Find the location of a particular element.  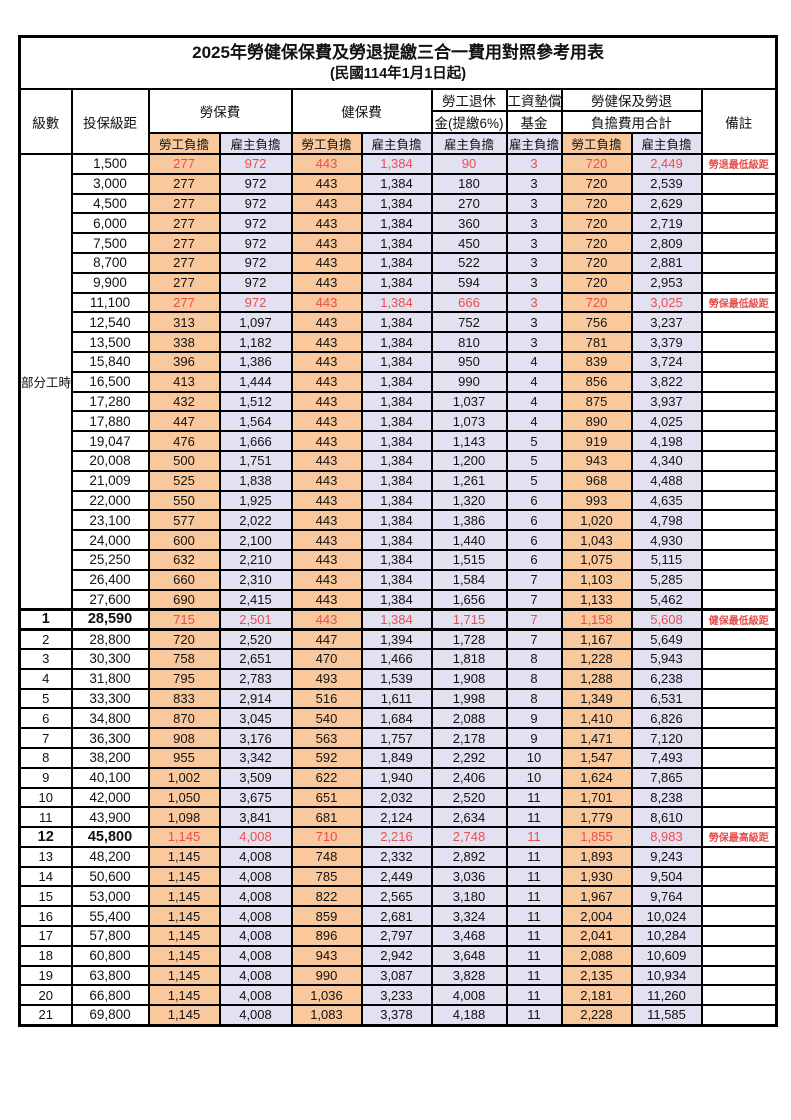

total-employee-cell: 1,701 is located at coordinates (596, 797).